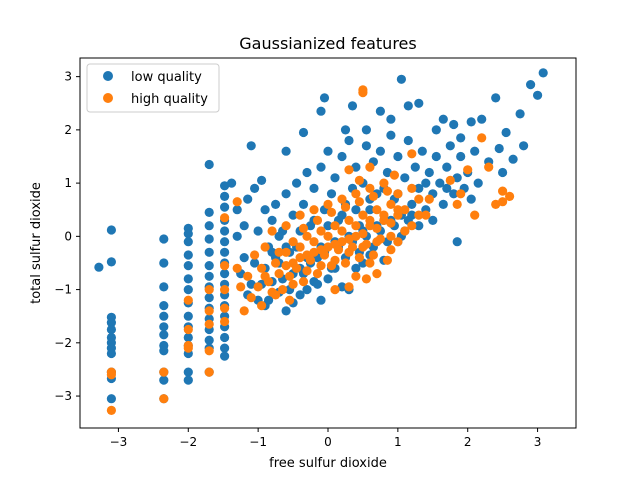 This screenshot has height=484, width=640. What do you see at coordinates (63, 343) in the screenshot?
I see `y-tick-label: −2` at bounding box center [63, 343].